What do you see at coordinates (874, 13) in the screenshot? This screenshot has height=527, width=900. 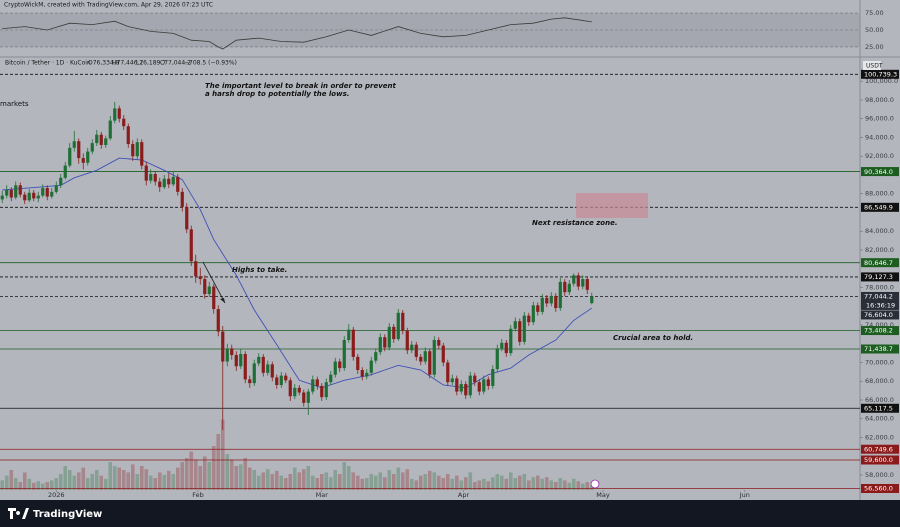 I see `rsi-tick-label: 75.00` at bounding box center [874, 13].